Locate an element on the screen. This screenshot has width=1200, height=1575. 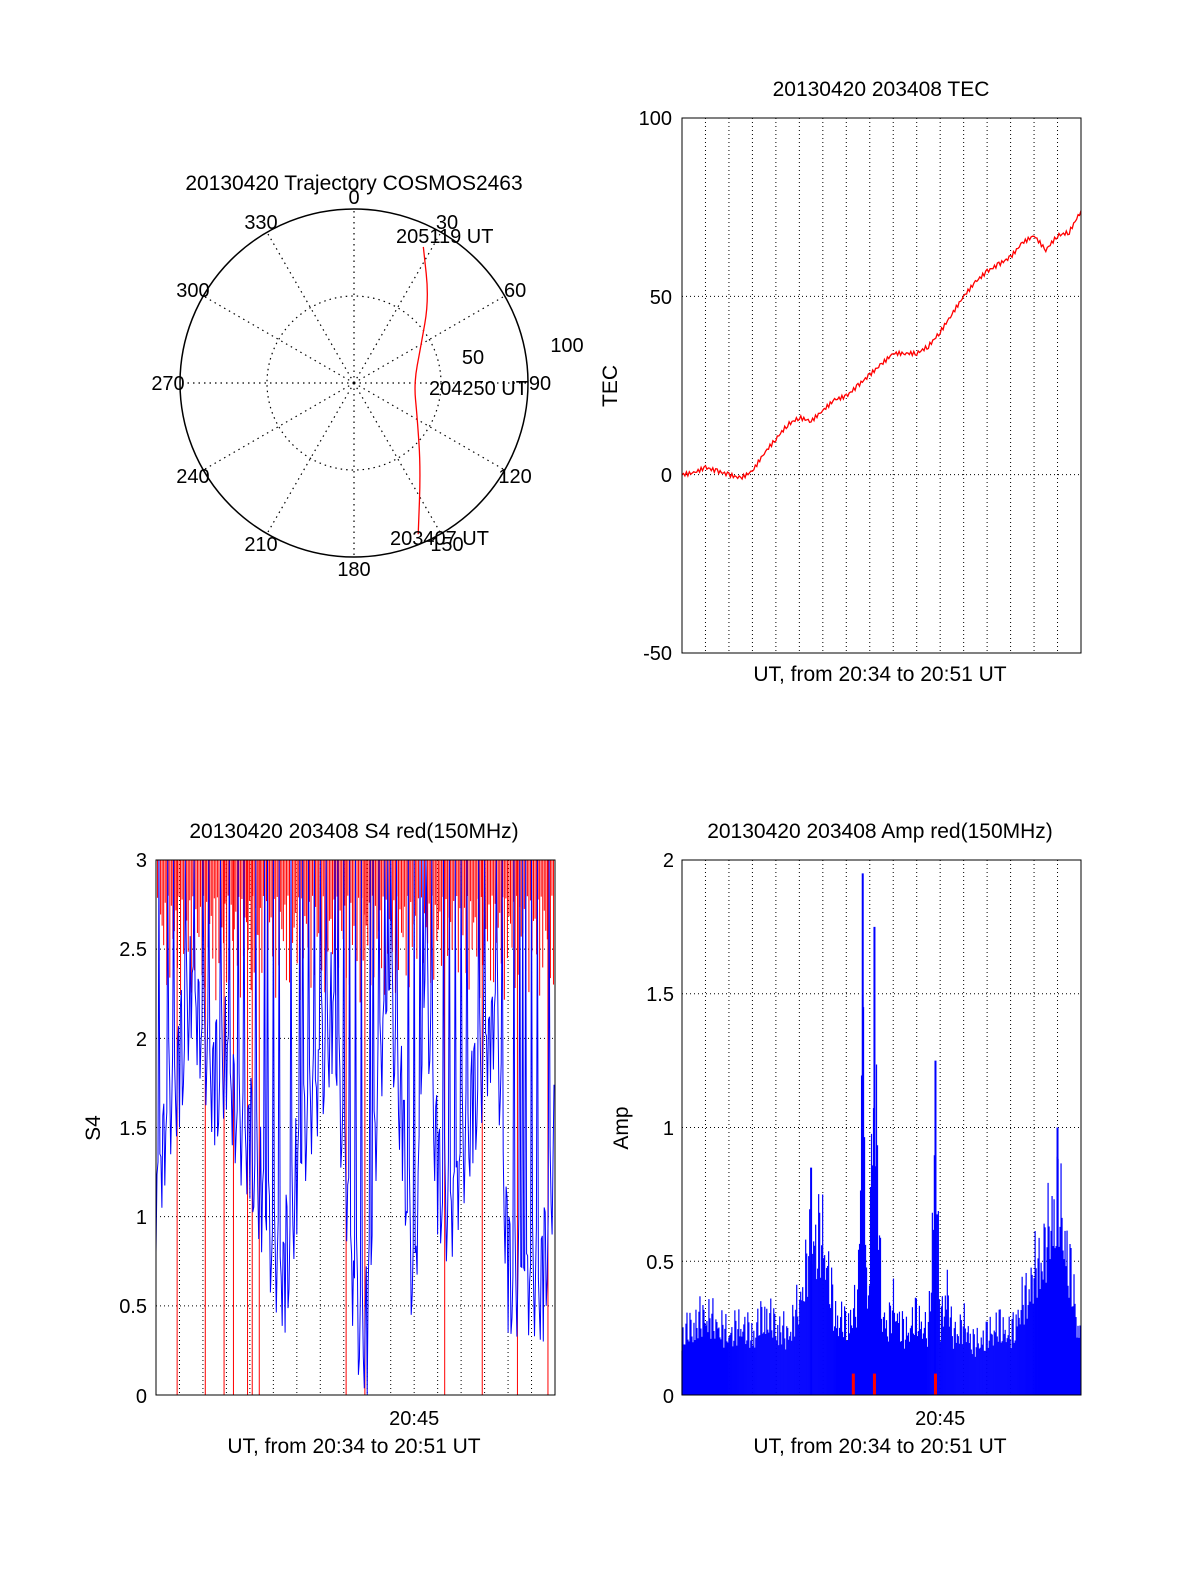
s4-ytick-2-5: 2.5 is located at coordinates (133, 950).